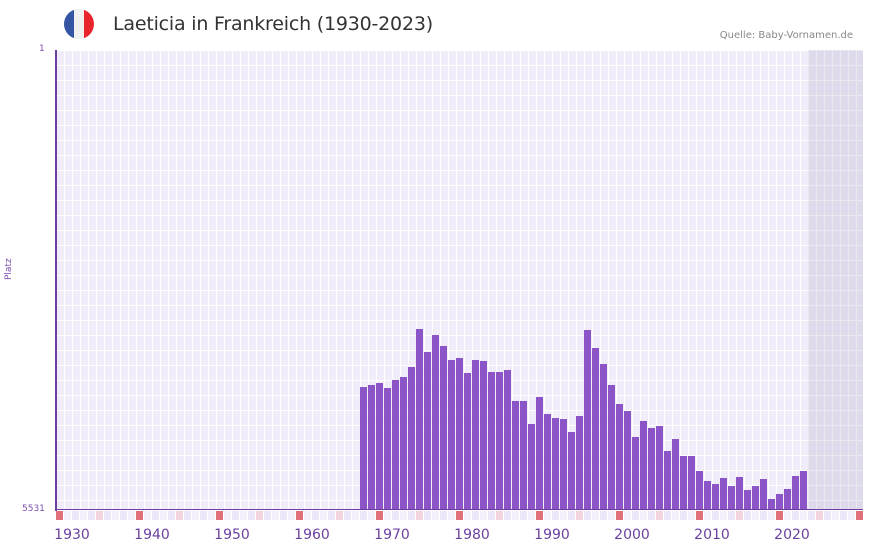 The image size is (873, 552). What do you see at coordinates (595, 429) in the screenshot?
I see `bar-1995` at bounding box center [595, 429].